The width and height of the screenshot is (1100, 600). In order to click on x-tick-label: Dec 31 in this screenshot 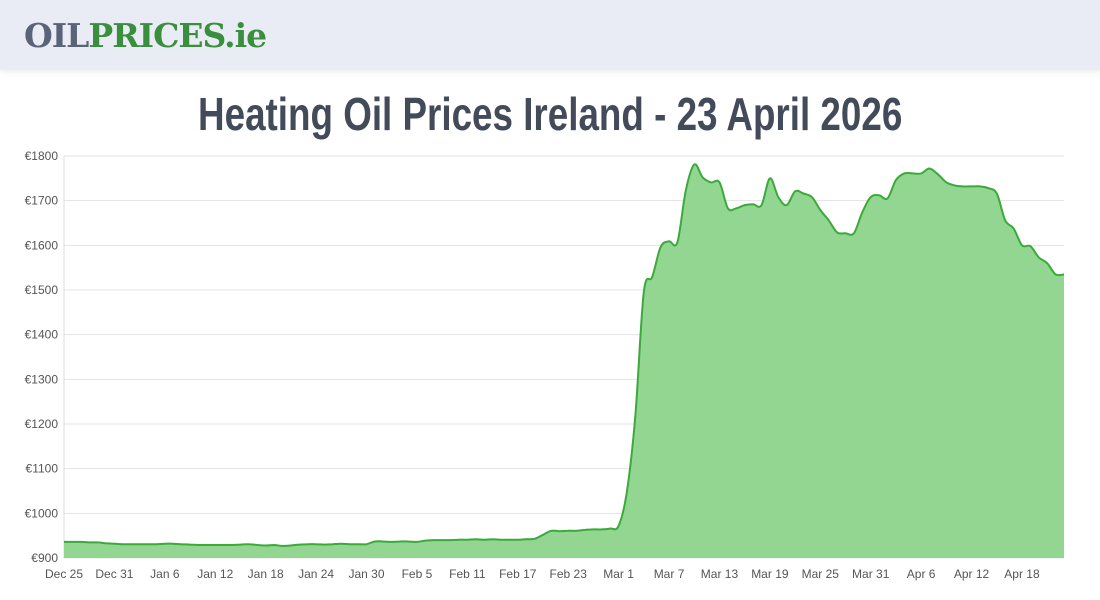, I will do `click(114, 574)`.